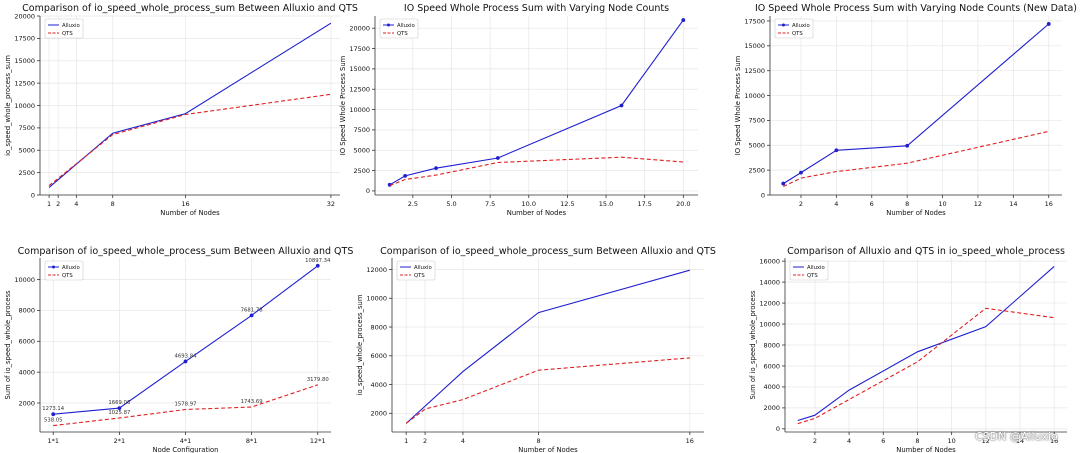  Describe the element at coordinates (771, 387) in the screenshot. I see `y-tick-label: 4000` at that location.